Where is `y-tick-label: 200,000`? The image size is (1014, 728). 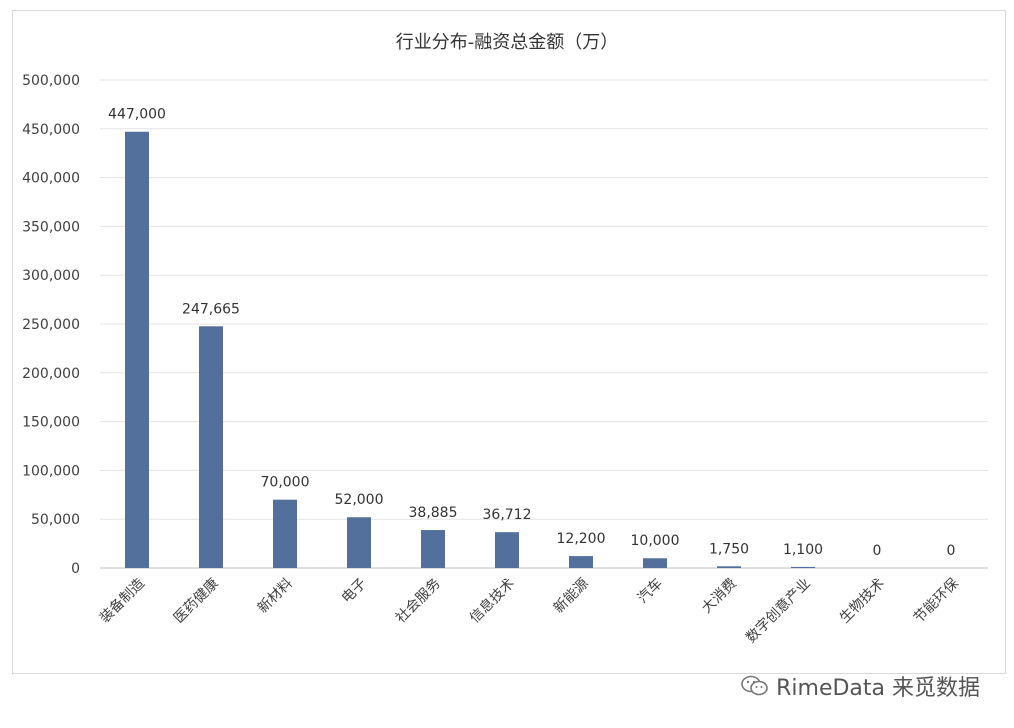 y-tick-label: 200,000 is located at coordinates (51, 374).